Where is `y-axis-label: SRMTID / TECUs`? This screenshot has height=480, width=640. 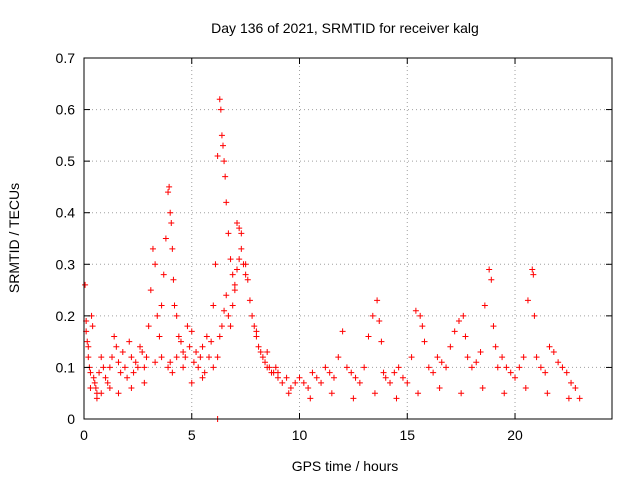
y-axis-label: SRMTID / TECUs is located at coordinates (14, 238).